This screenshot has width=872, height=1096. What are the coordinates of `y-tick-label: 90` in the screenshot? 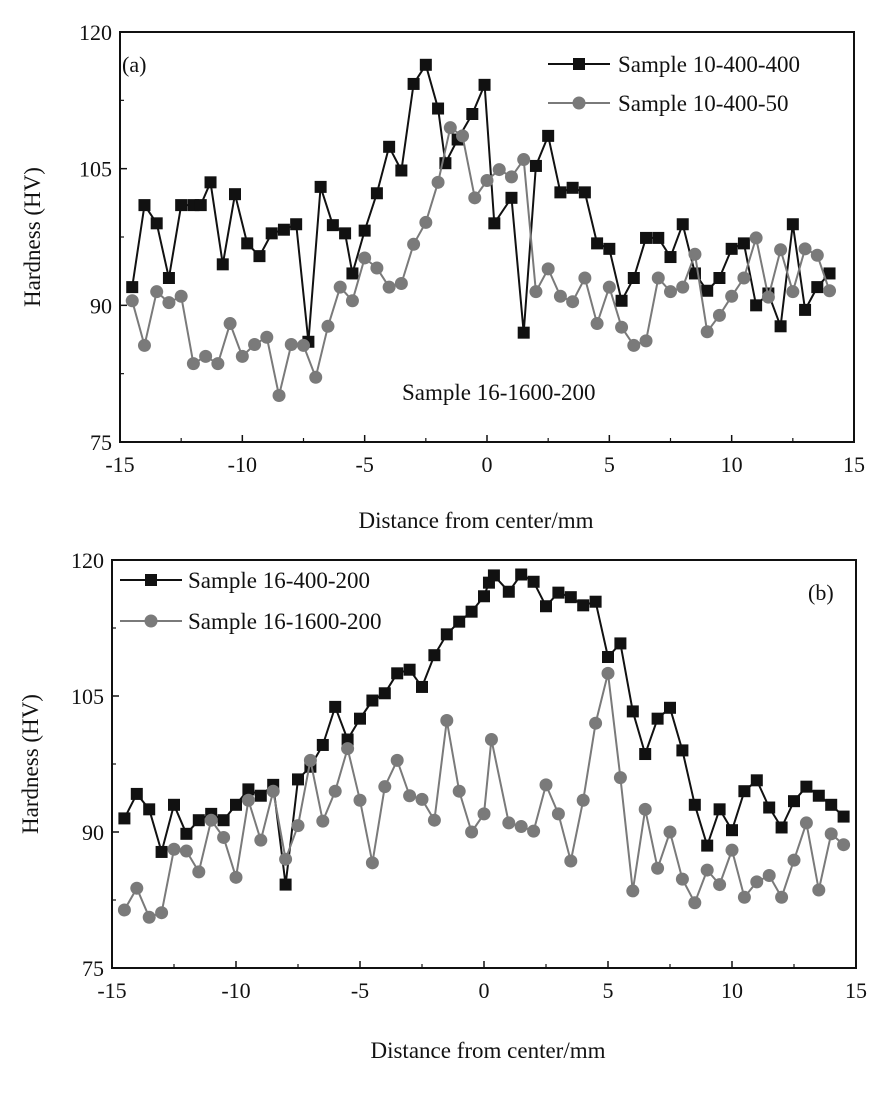 It's located at (93, 832).